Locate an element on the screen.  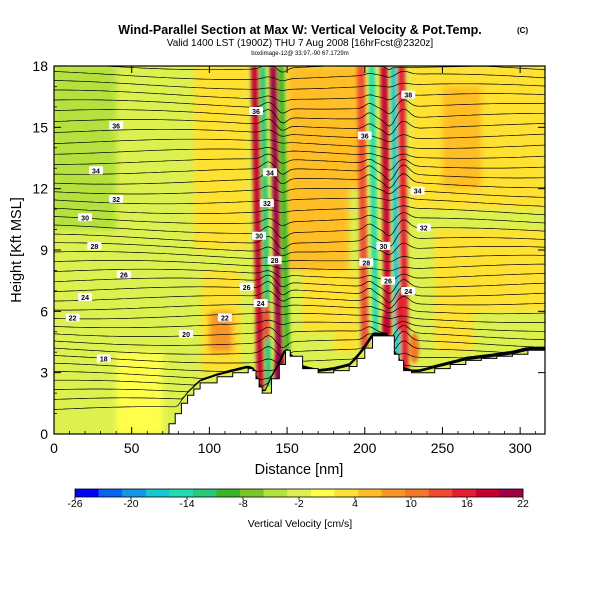
svg-text: 24 is located at coordinates (85, 298).